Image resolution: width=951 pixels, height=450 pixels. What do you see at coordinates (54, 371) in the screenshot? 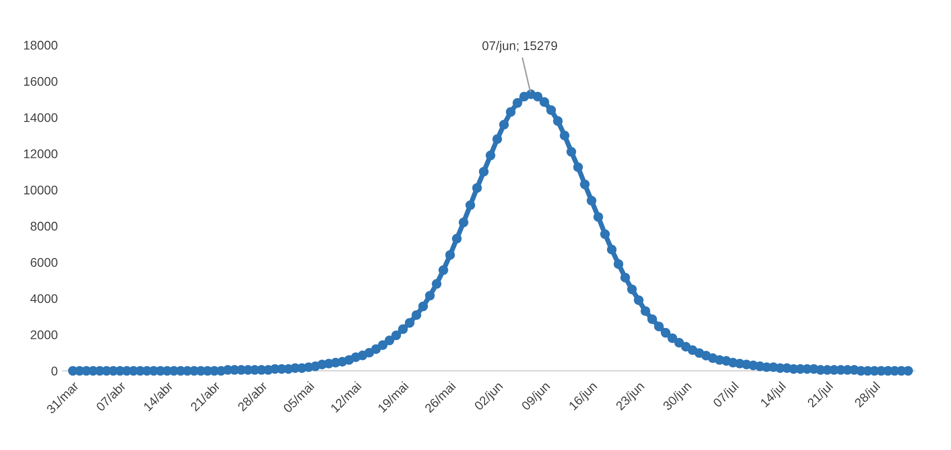
I see `y-tick-label: 0` at bounding box center [54, 371].